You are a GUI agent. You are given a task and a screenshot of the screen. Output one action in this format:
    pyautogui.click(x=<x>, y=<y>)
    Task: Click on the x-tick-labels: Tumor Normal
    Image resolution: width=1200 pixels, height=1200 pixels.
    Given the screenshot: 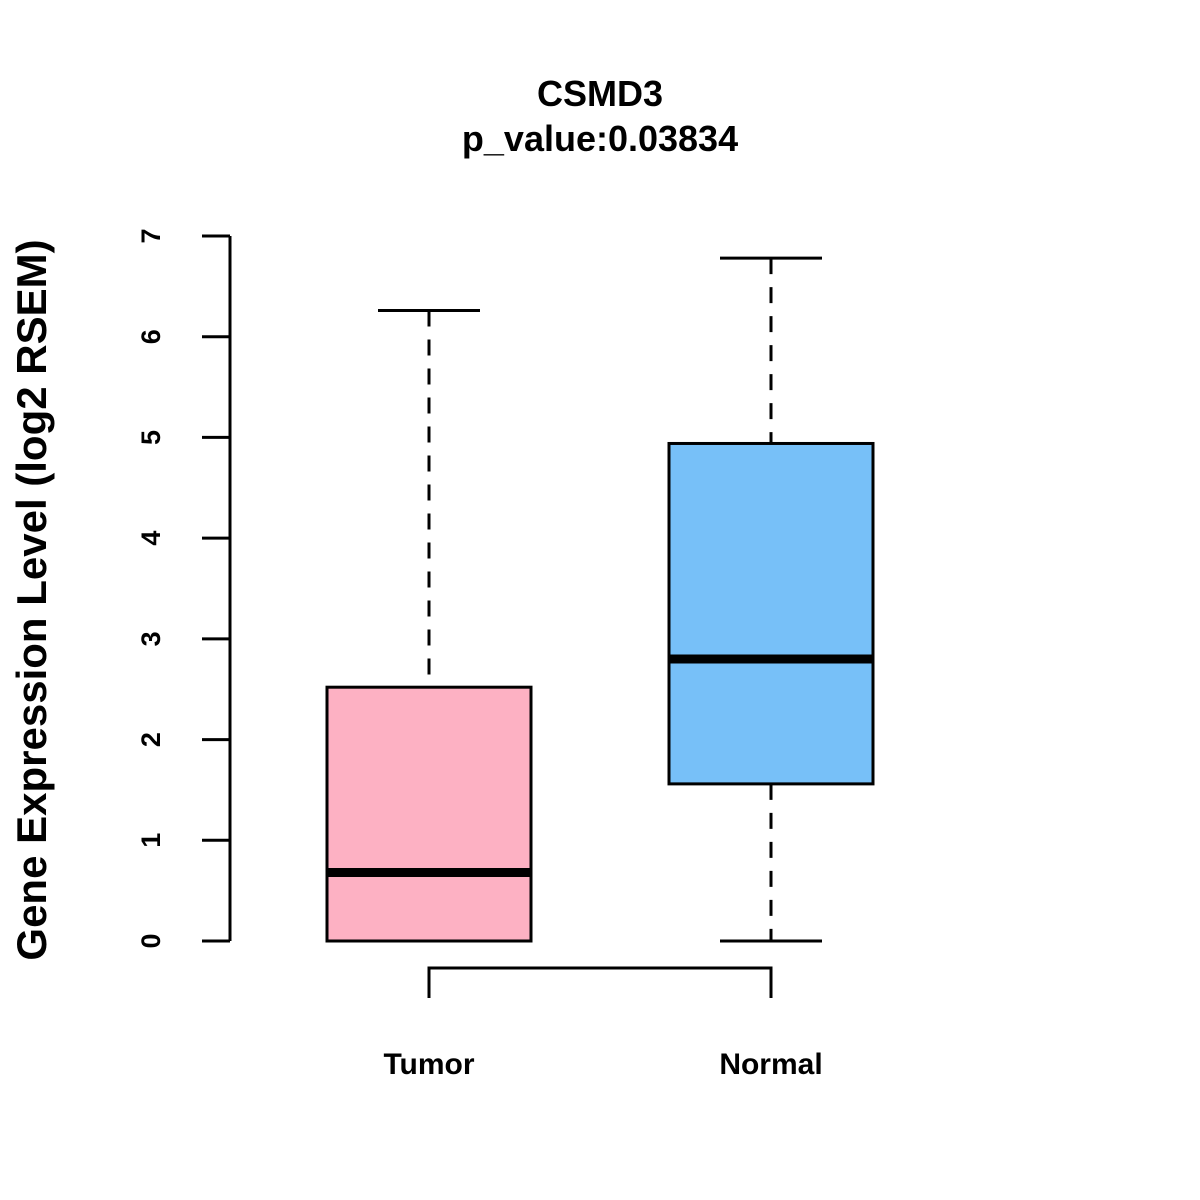 What is the action you would take?
    pyautogui.click(x=602, y=1064)
    